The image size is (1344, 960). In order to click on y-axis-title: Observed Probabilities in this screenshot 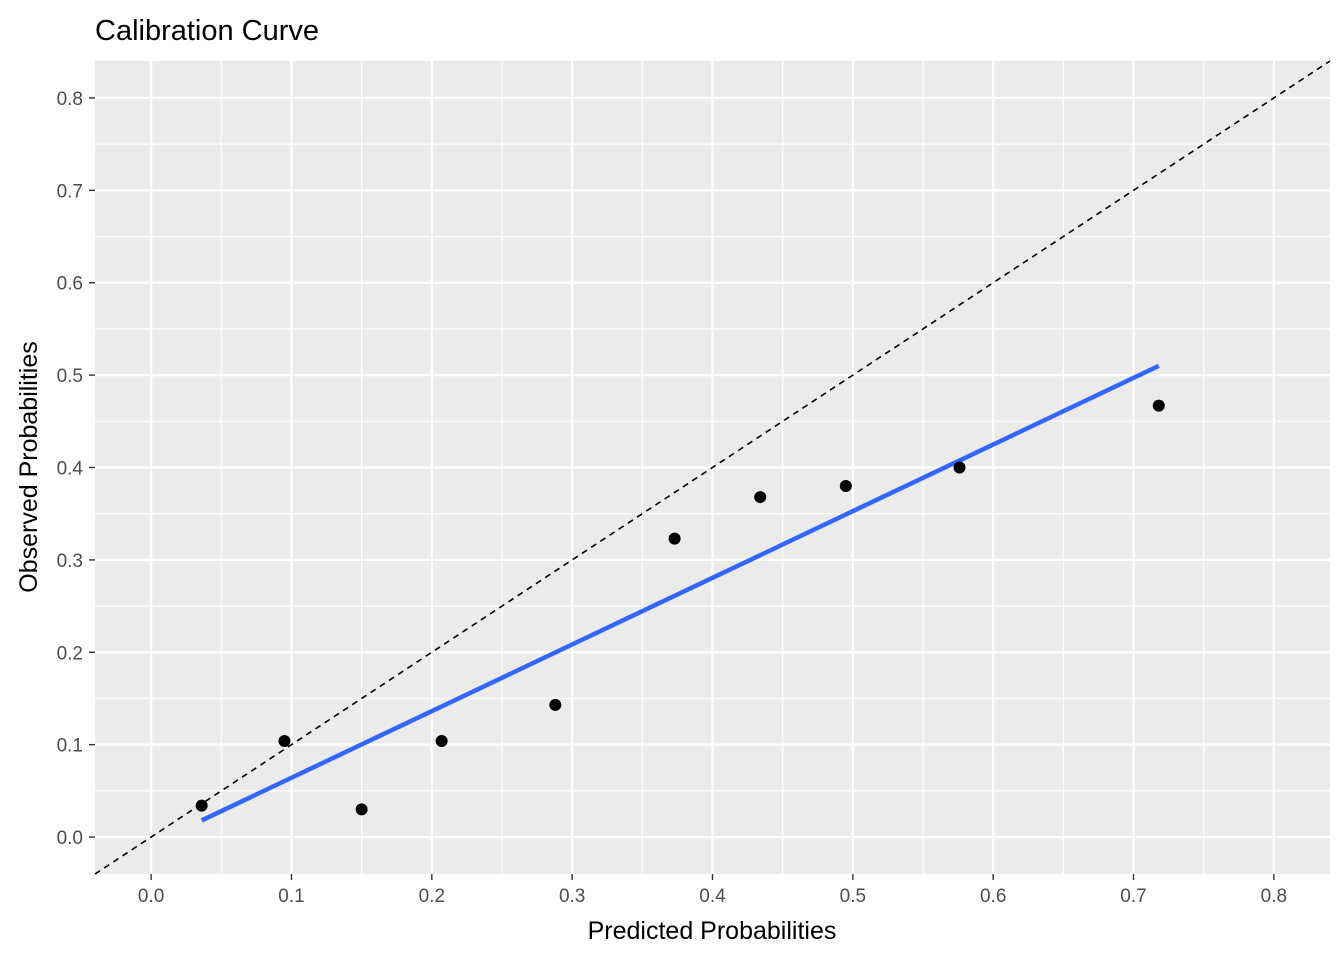, I will do `click(29, 467)`.